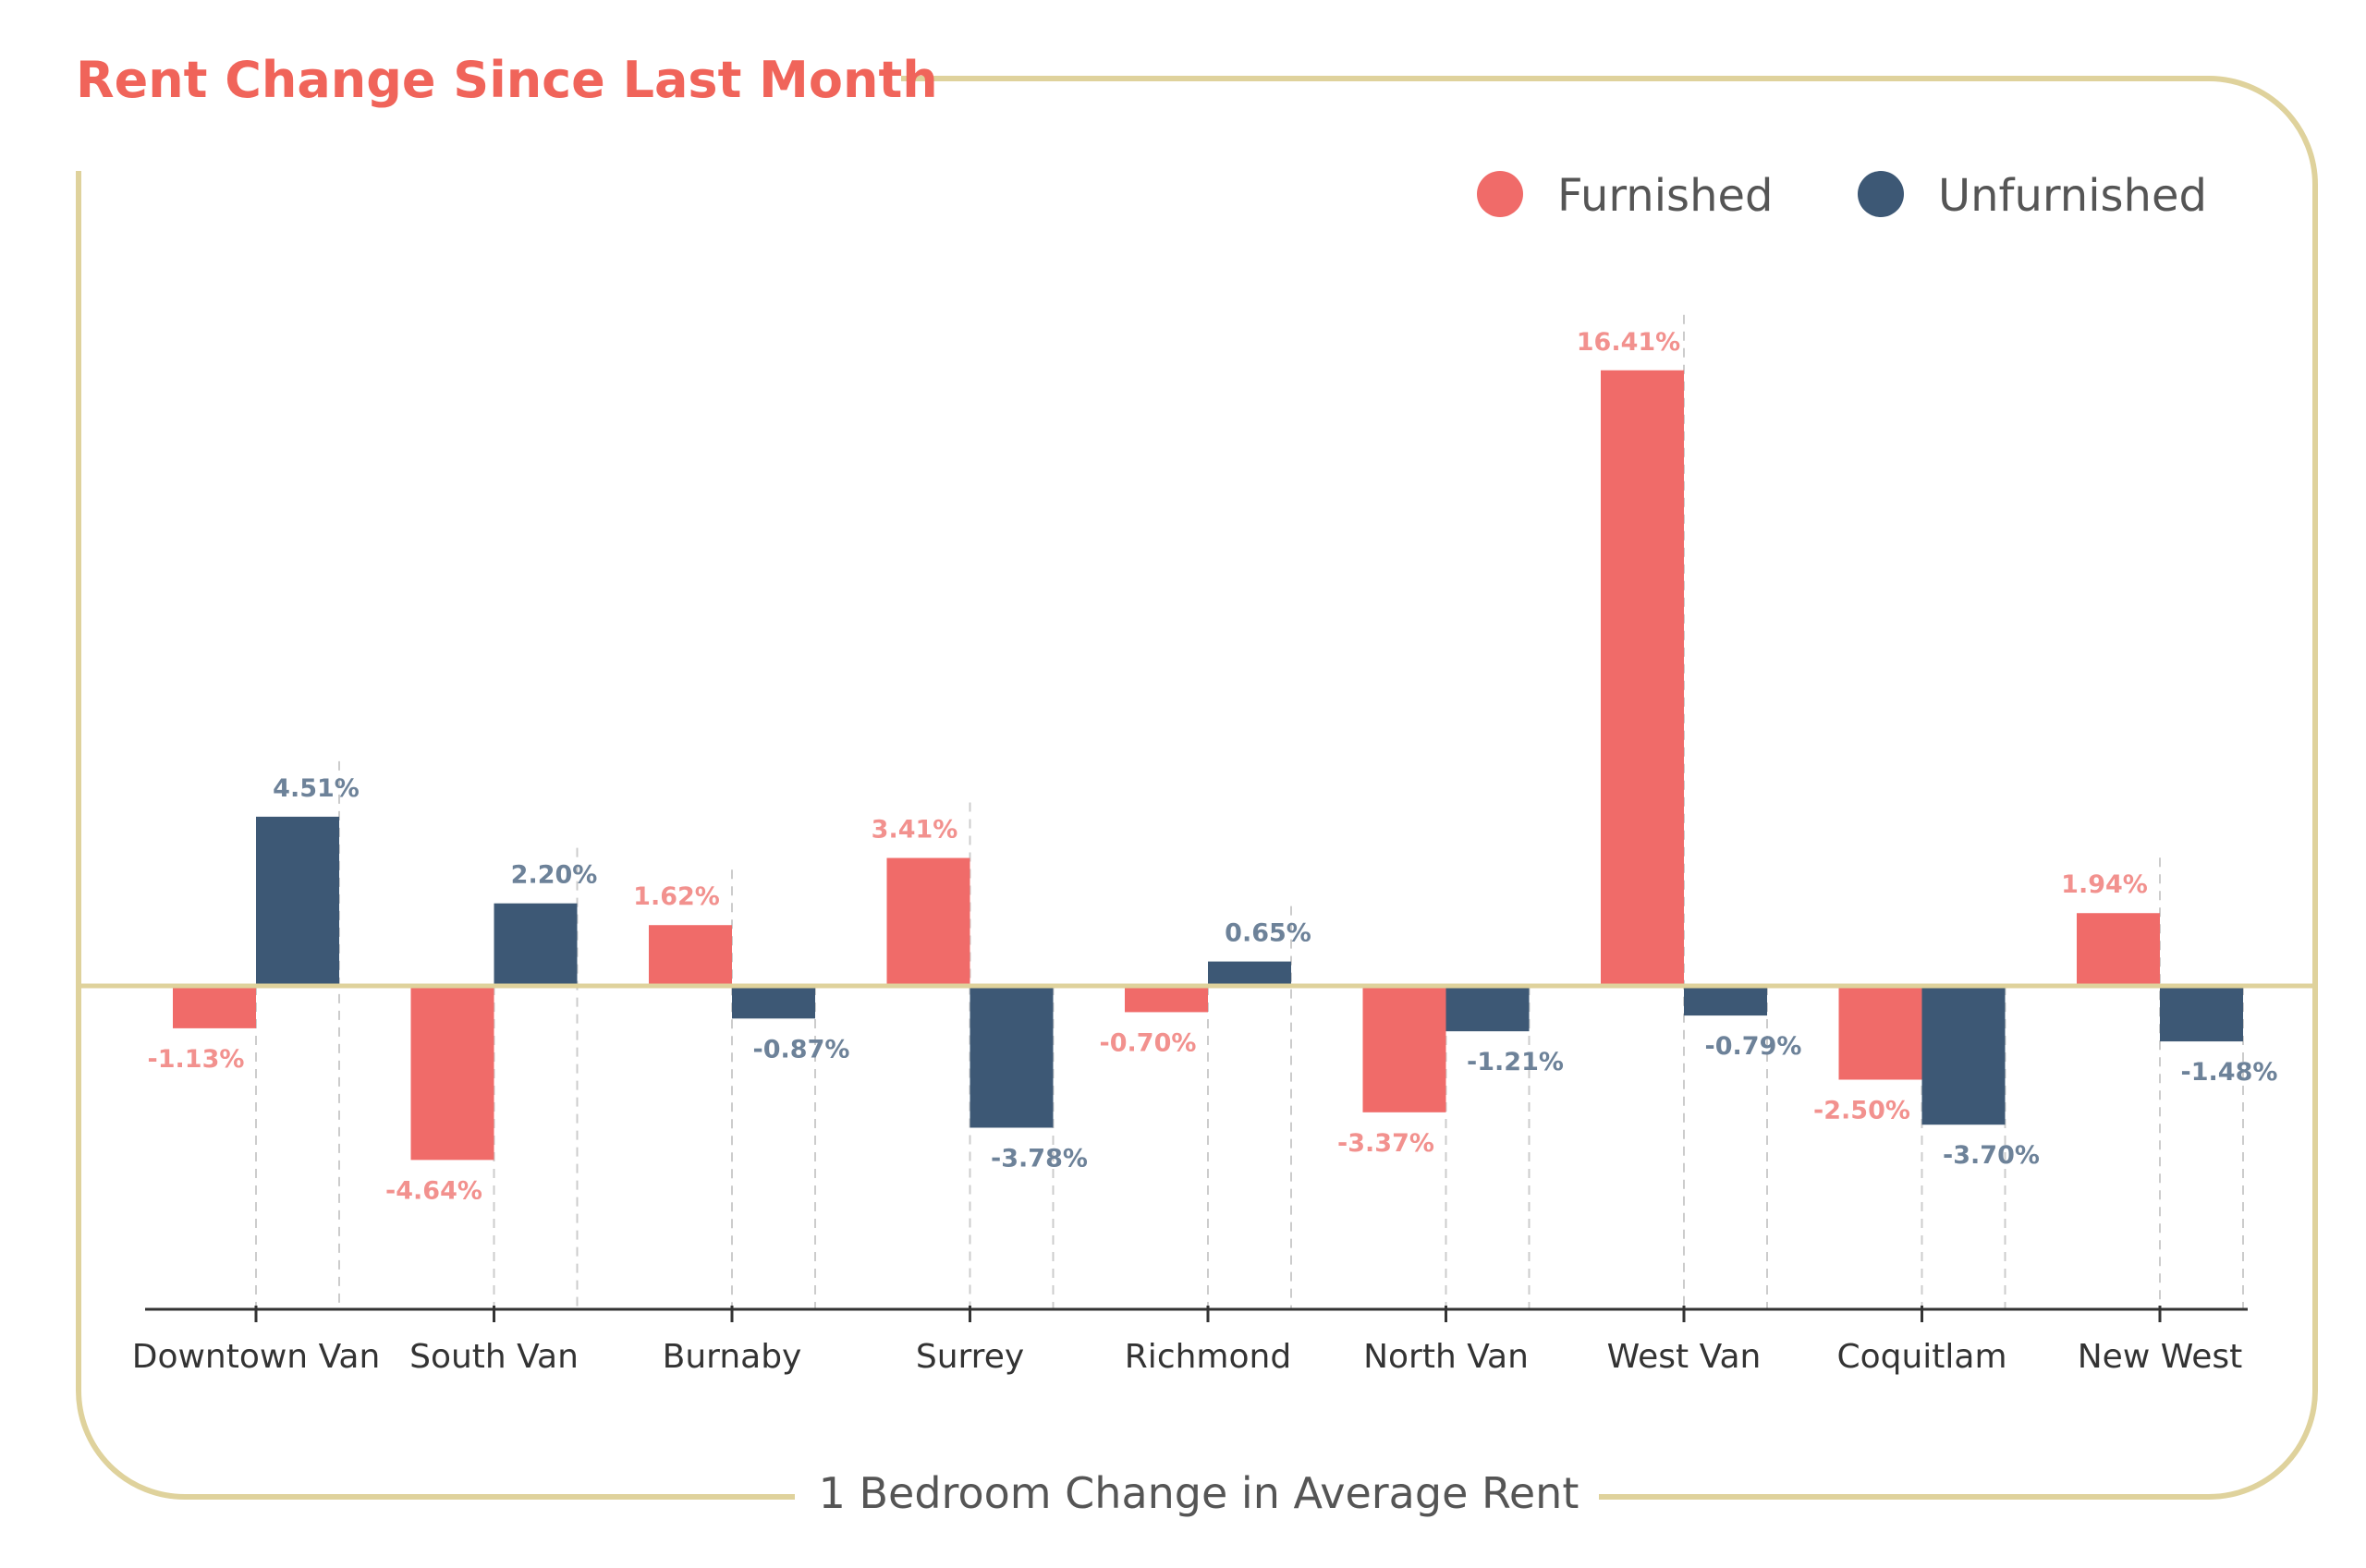 Image resolution: width=2366 pixels, height=1568 pixels. What do you see at coordinates (1684, 1357) in the screenshot?
I see `category-label: West Van` at bounding box center [1684, 1357].